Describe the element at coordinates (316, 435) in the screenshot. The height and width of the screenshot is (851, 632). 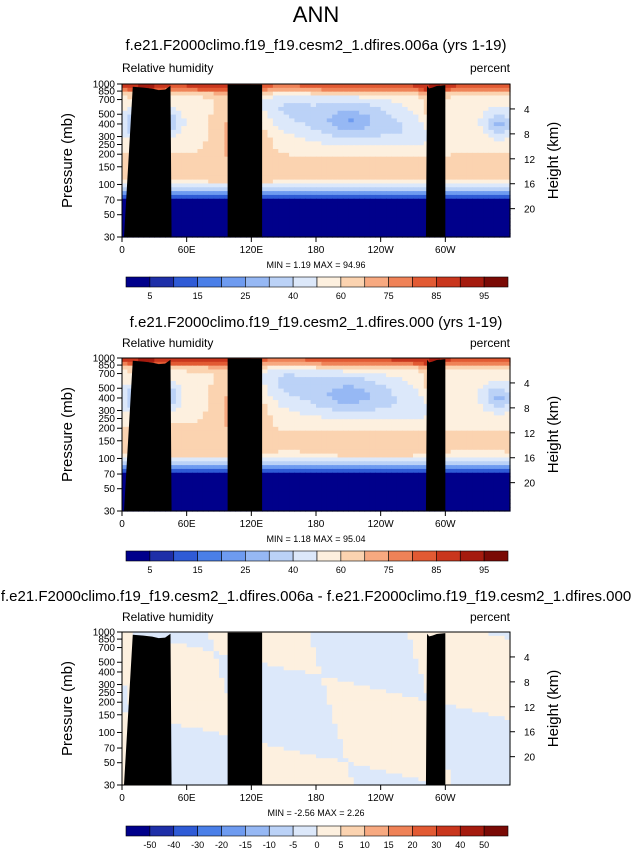
I see `contour-field` at that location.